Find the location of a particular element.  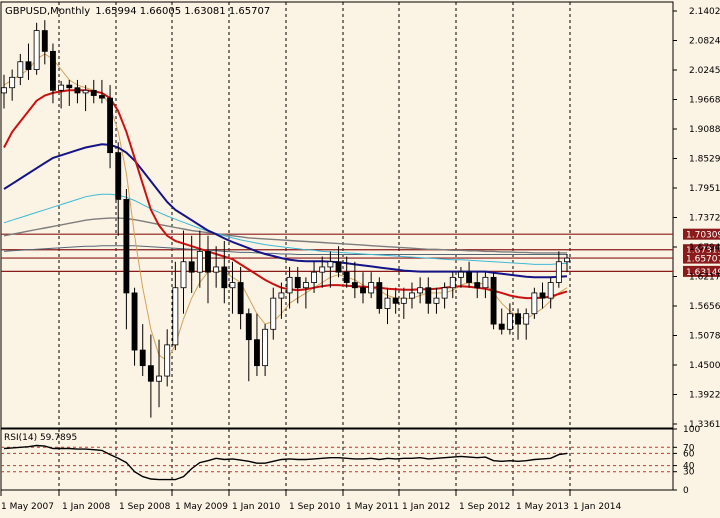

y-tick-label: 1.67940 is located at coordinates (704, 248).